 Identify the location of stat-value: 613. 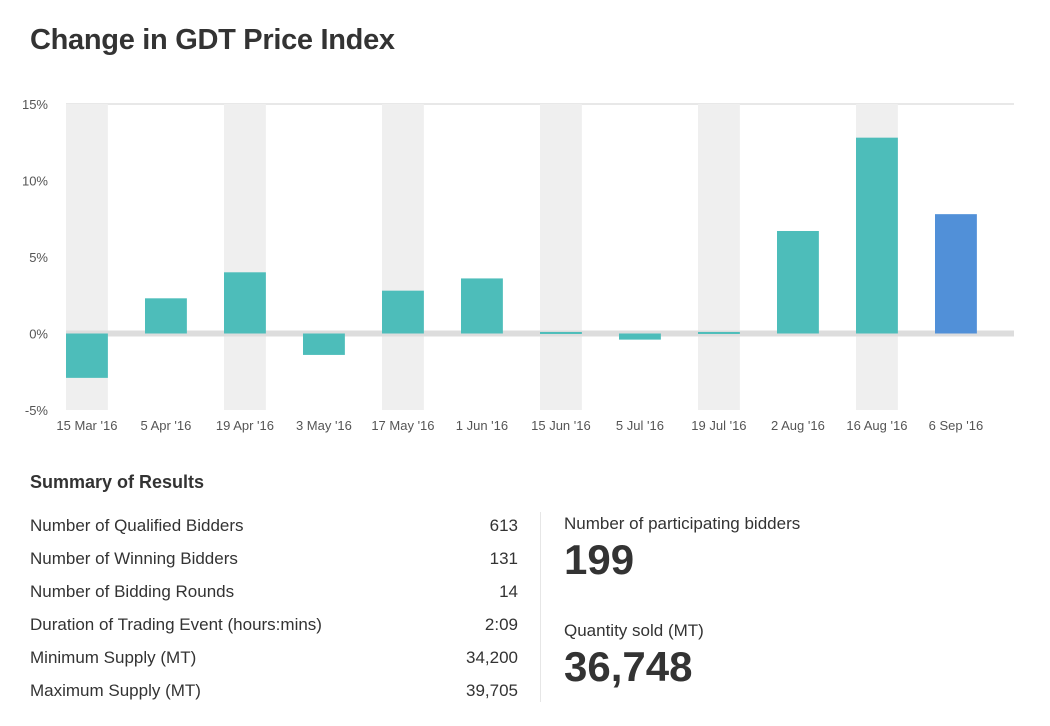
(503, 525).